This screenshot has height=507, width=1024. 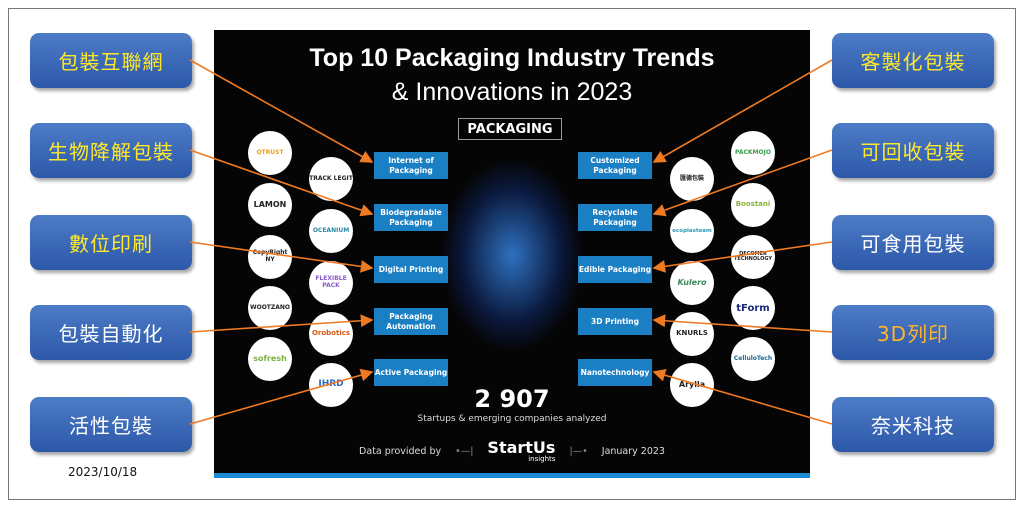 I want to click on trend-box: Customized Packaging, so click(x=615, y=165).